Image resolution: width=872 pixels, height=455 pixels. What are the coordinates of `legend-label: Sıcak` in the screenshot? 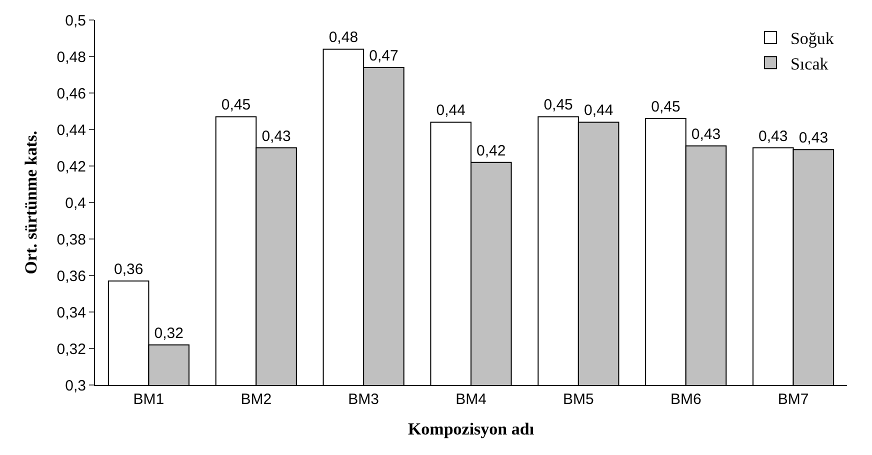 It's located at (809, 64).